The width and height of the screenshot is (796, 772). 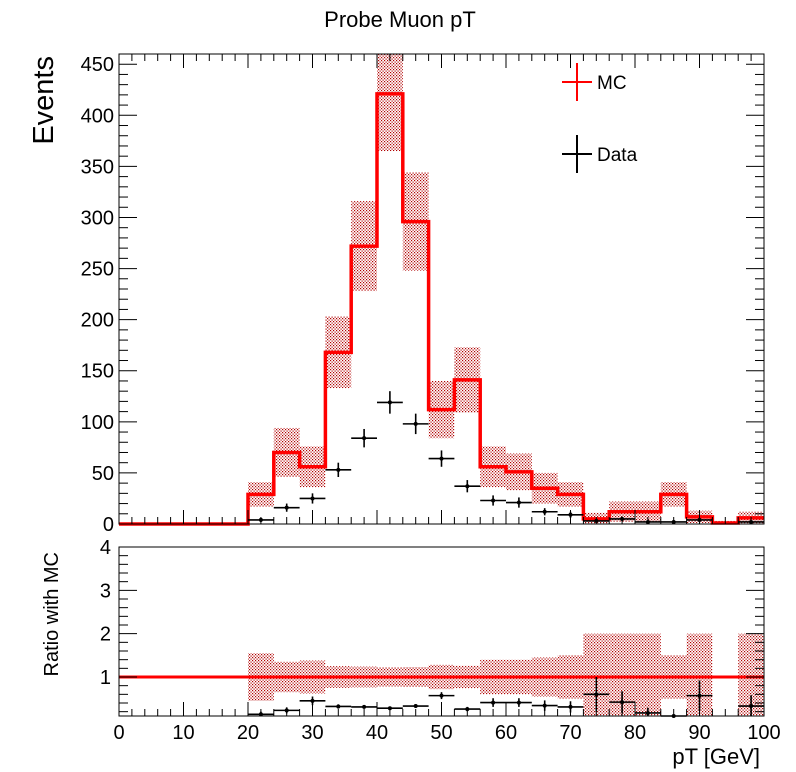 I want to click on x-tick-label: 40, so click(x=377, y=733).